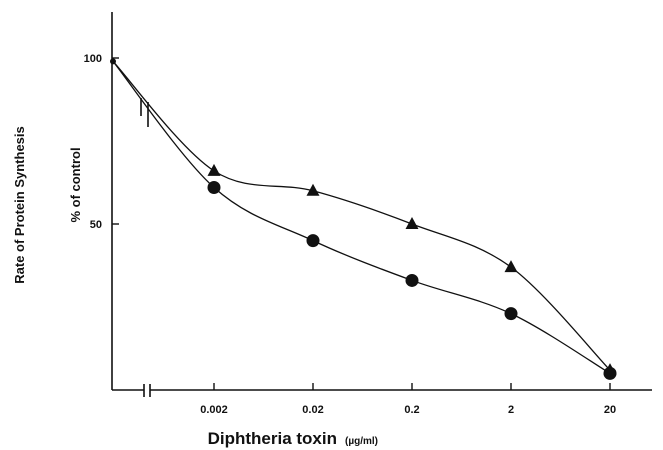 The height and width of the screenshot is (450, 663). What do you see at coordinates (272, 438) in the screenshot?
I see `x-axis-title: Diphtheria toxin` at bounding box center [272, 438].